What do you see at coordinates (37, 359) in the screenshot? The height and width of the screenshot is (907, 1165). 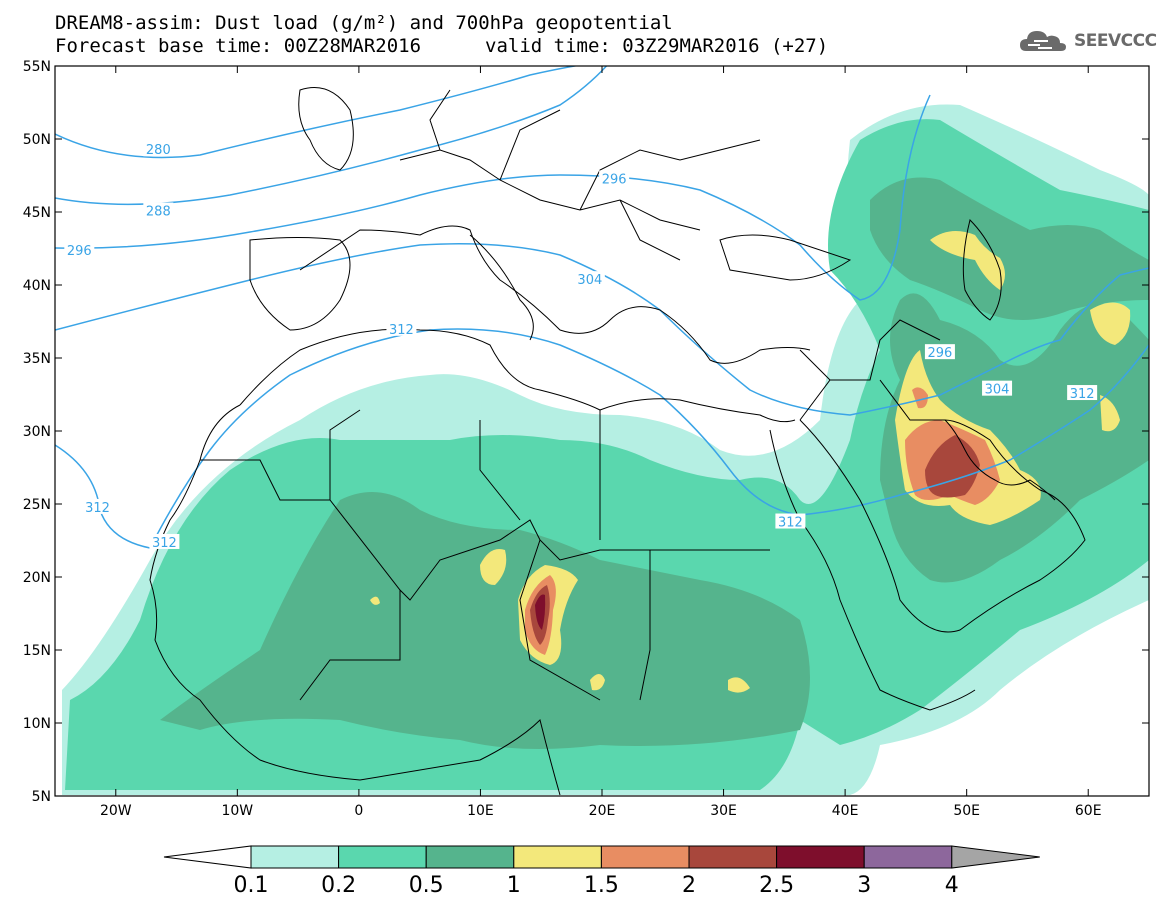 I see `lat-tick-label: 35N` at bounding box center [37, 359].